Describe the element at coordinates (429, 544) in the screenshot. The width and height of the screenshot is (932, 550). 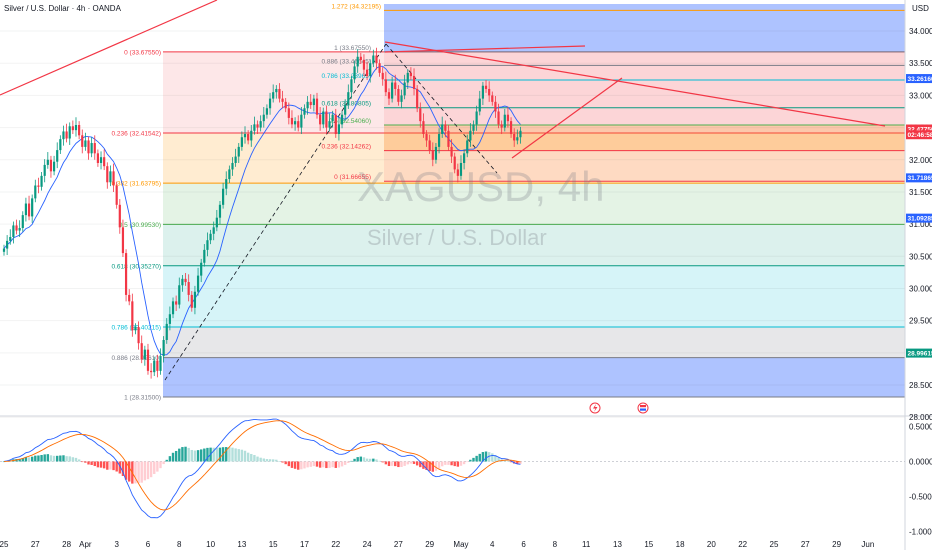
I see `time-tick-label: 29` at that location.